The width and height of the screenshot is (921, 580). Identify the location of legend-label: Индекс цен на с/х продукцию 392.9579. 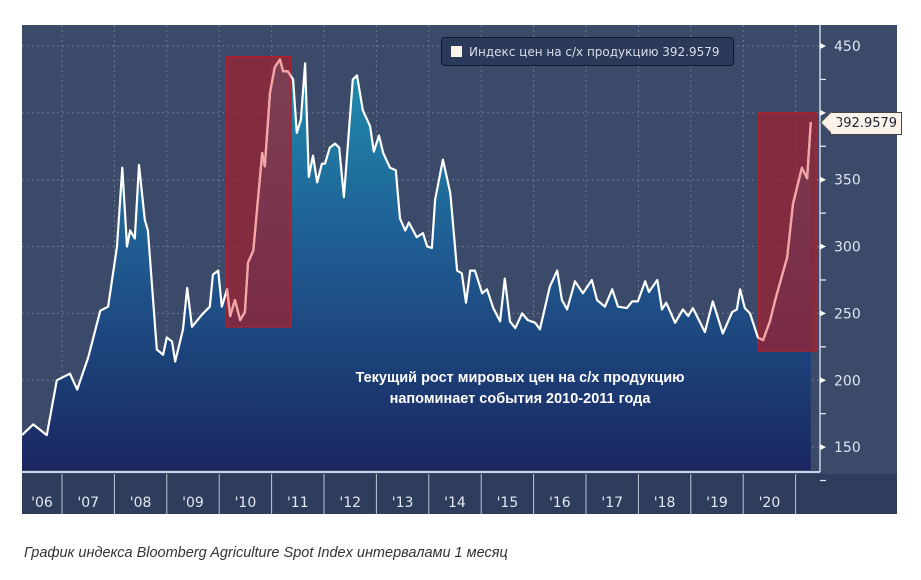
(594, 51).